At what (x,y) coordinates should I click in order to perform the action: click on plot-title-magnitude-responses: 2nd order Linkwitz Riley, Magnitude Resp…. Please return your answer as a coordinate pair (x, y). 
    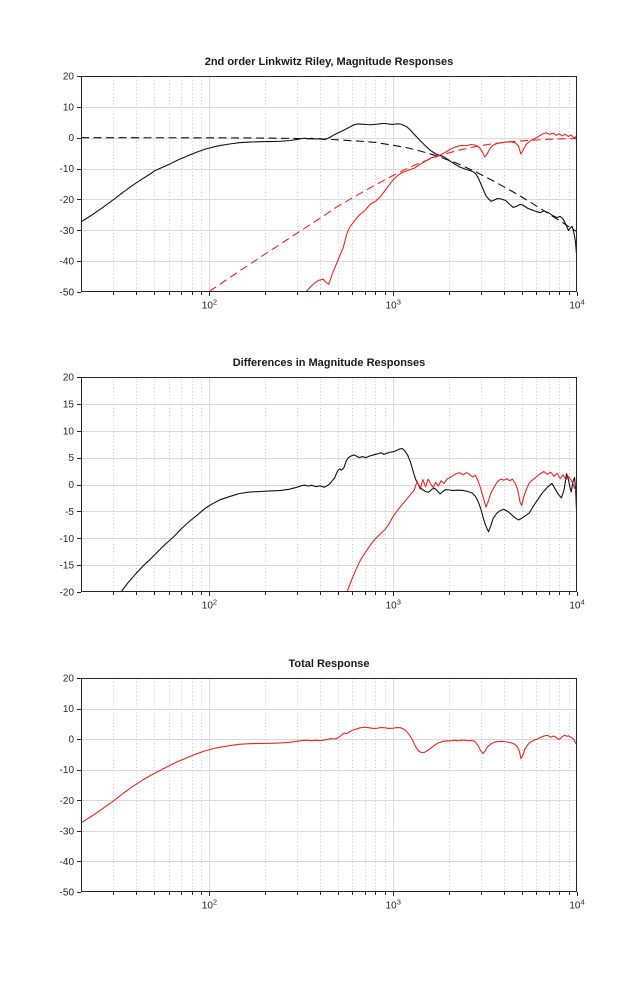
    Looking at the image, I should click on (329, 62).